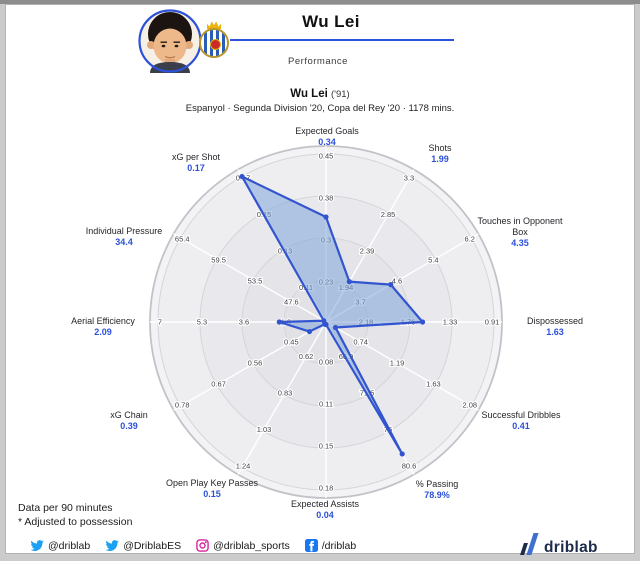 The height and width of the screenshot is (561, 640). Describe the element at coordinates (309, 94) in the screenshot. I see `player-name: Wu Lei` at that location.